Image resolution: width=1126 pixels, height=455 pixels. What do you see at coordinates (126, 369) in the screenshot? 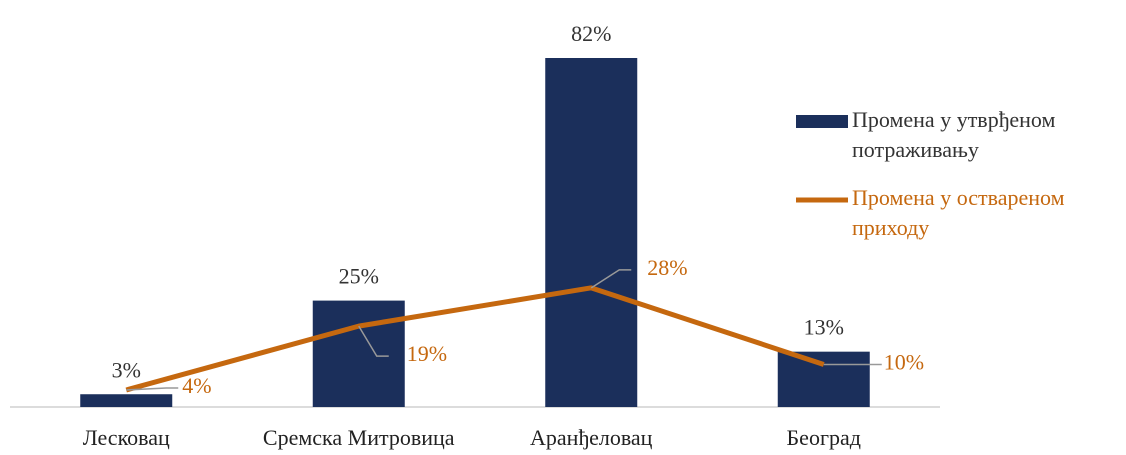
I see `data-label: 3%` at bounding box center [126, 369].